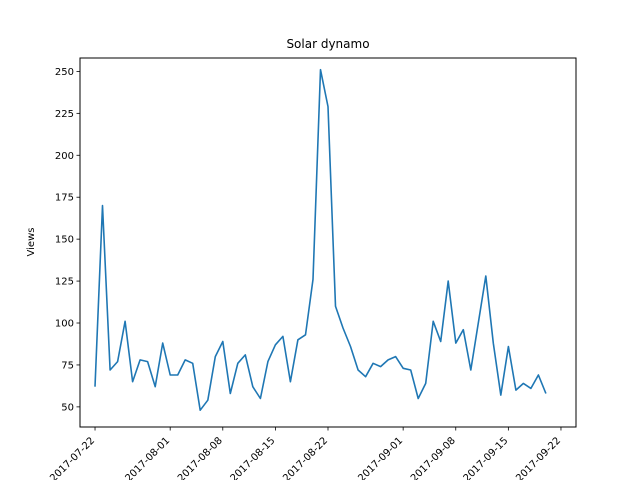 This screenshot has height=480, width=640. What do you see at coordinates (64, 198) in the screenshot?
I see `y-tick-label: 175` at bounding box center [64, 198].